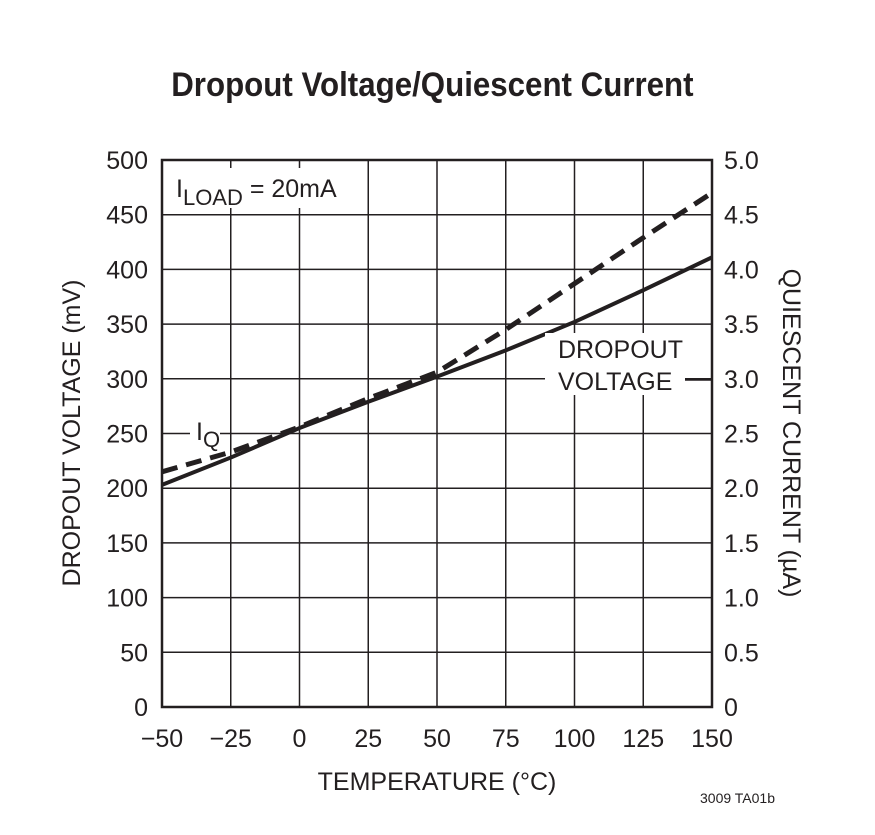 The width and height of the screenshot is (875, 835). Describe the element at coordinates (127, 216) in the screenshot. I see `y-tick-label: 450` at that location.